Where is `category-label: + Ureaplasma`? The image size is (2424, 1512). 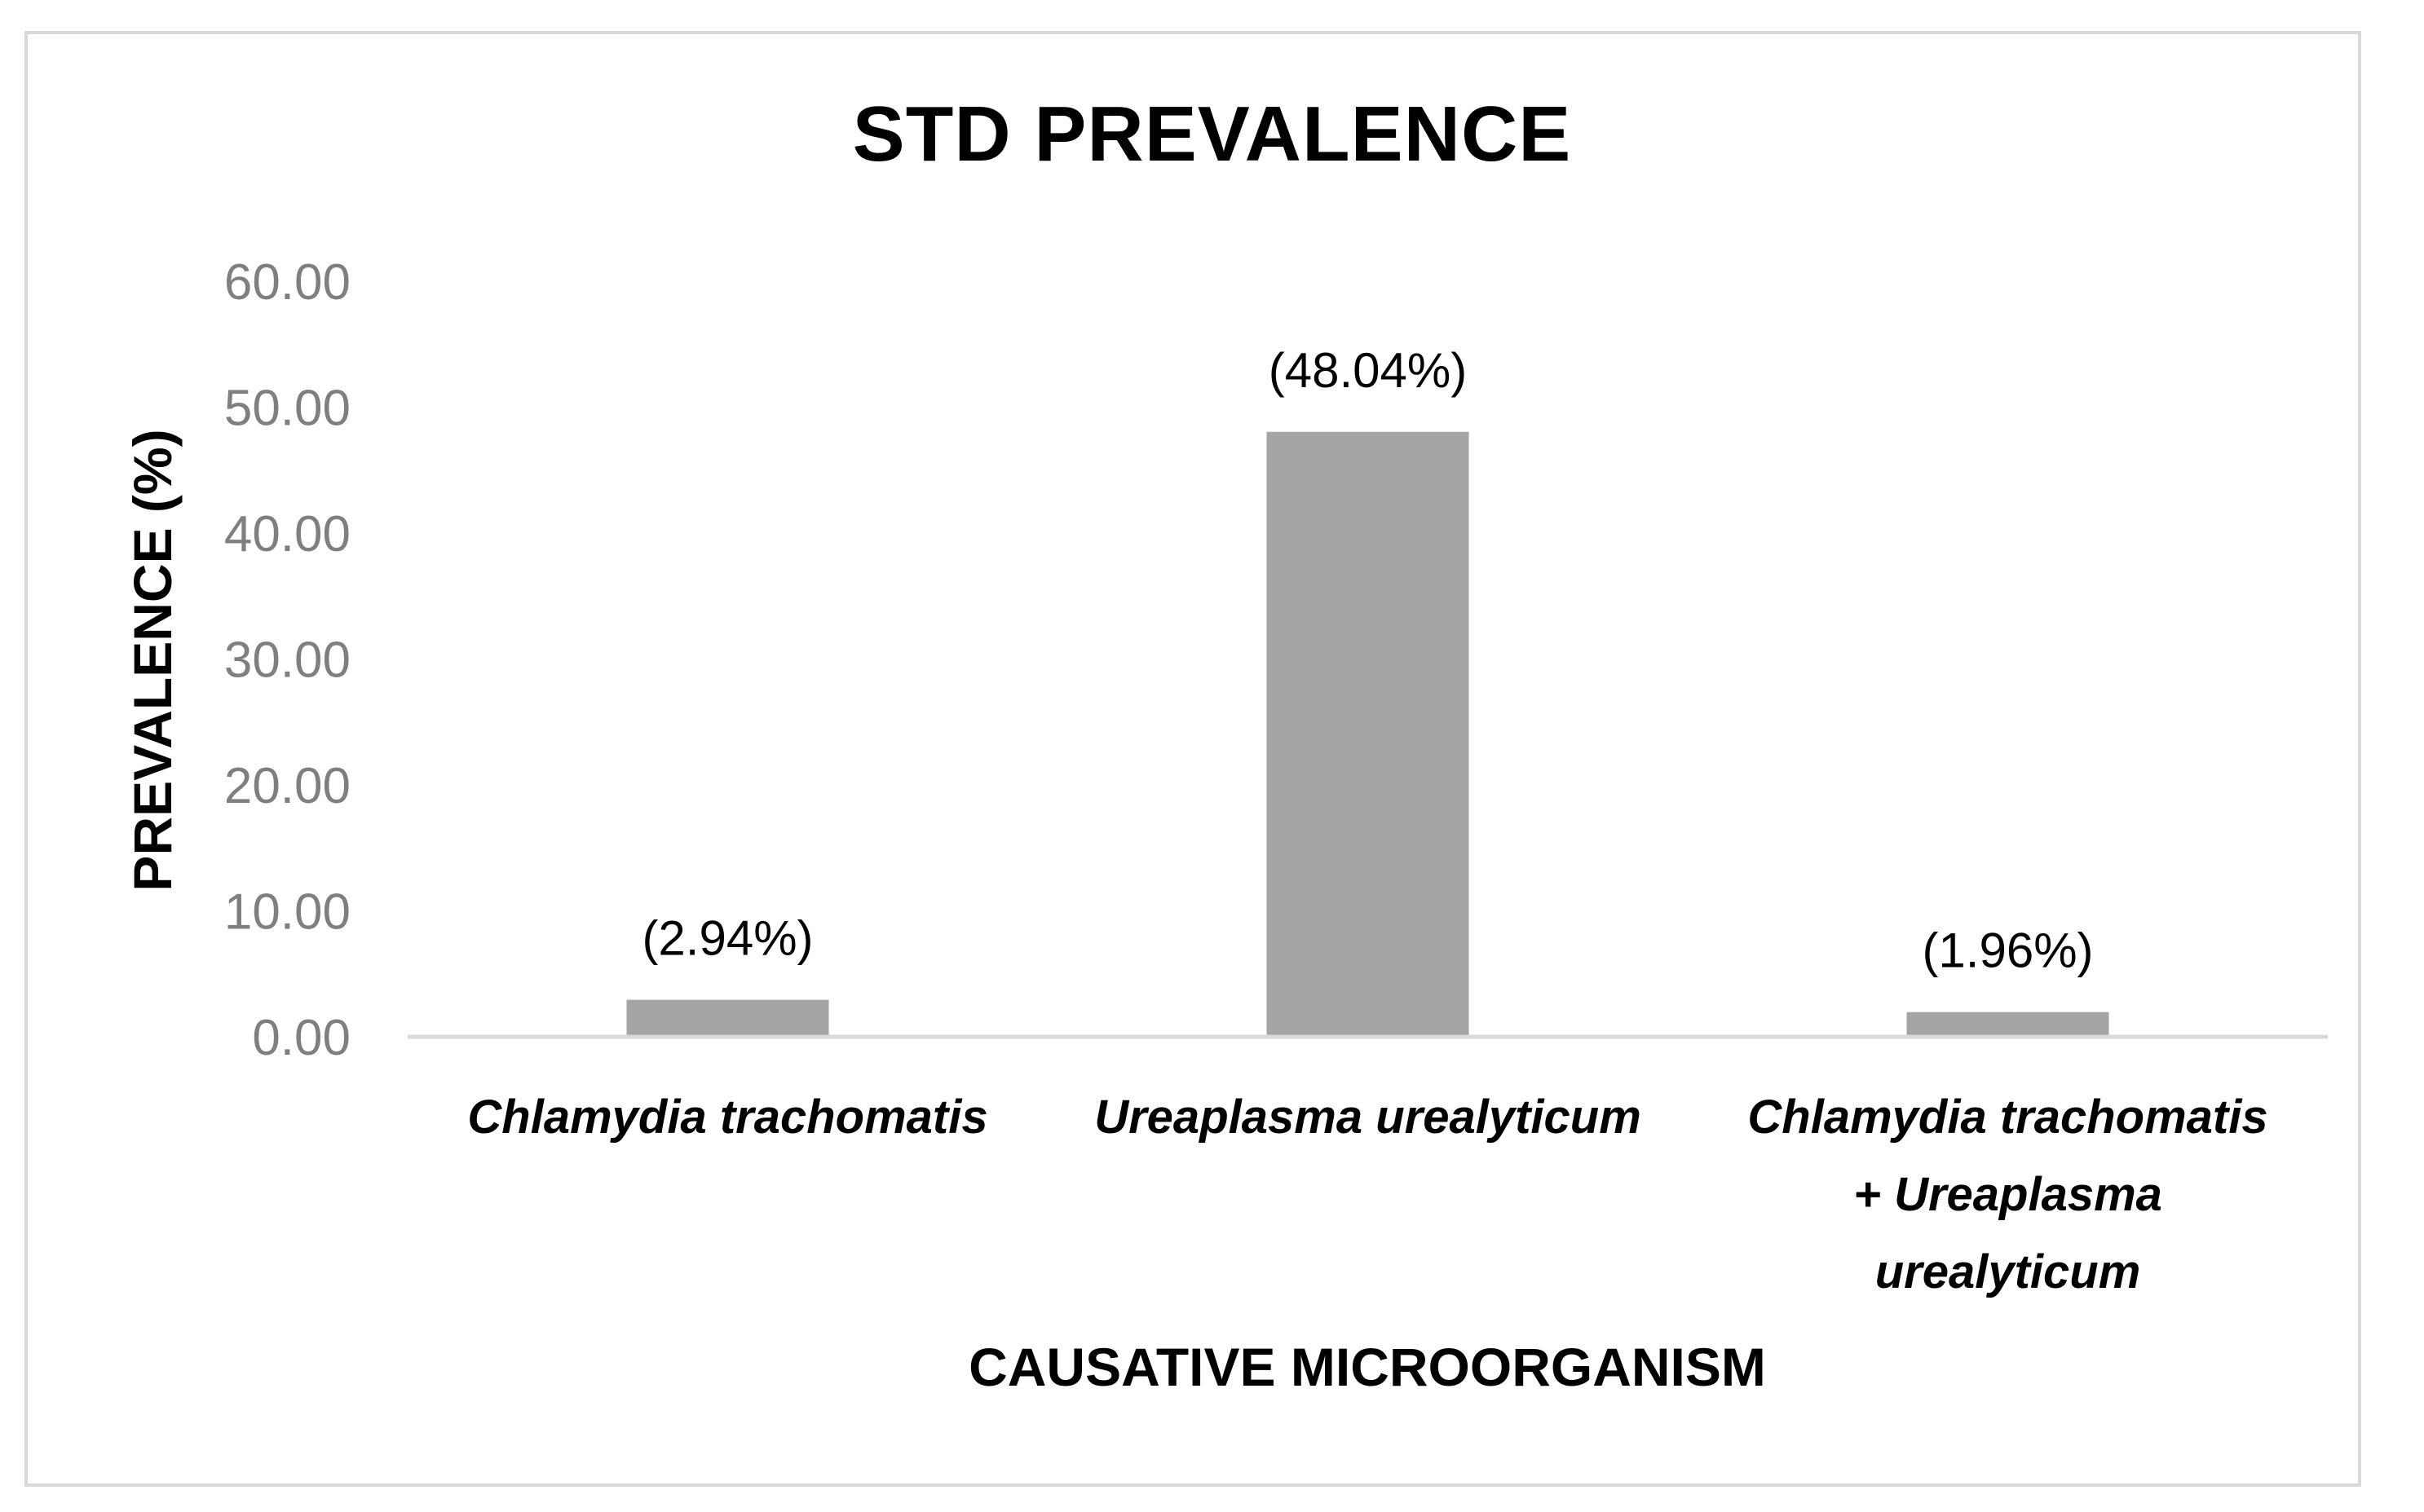
category-label: + Ureaplasma is located at coordinates (2008, 1194).